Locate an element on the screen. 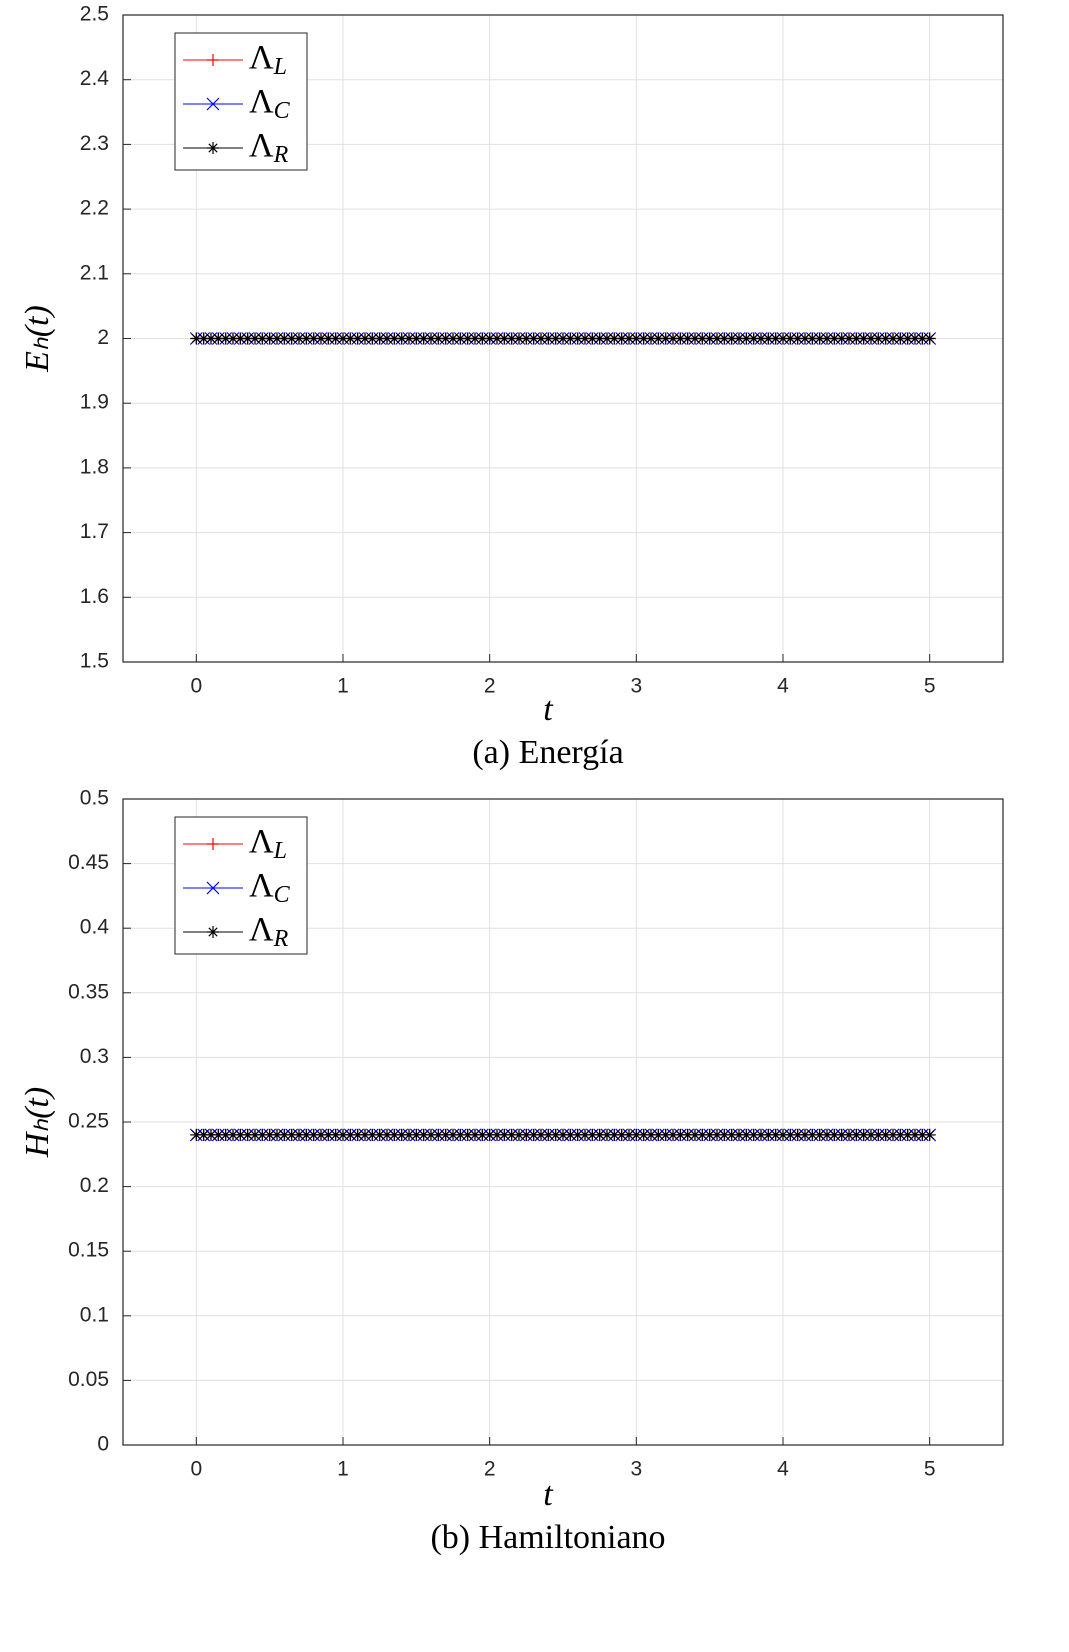 The width and height of the screenshot is (1069, 1652). legend-label: ΛC is located at coordinates (270, 103).